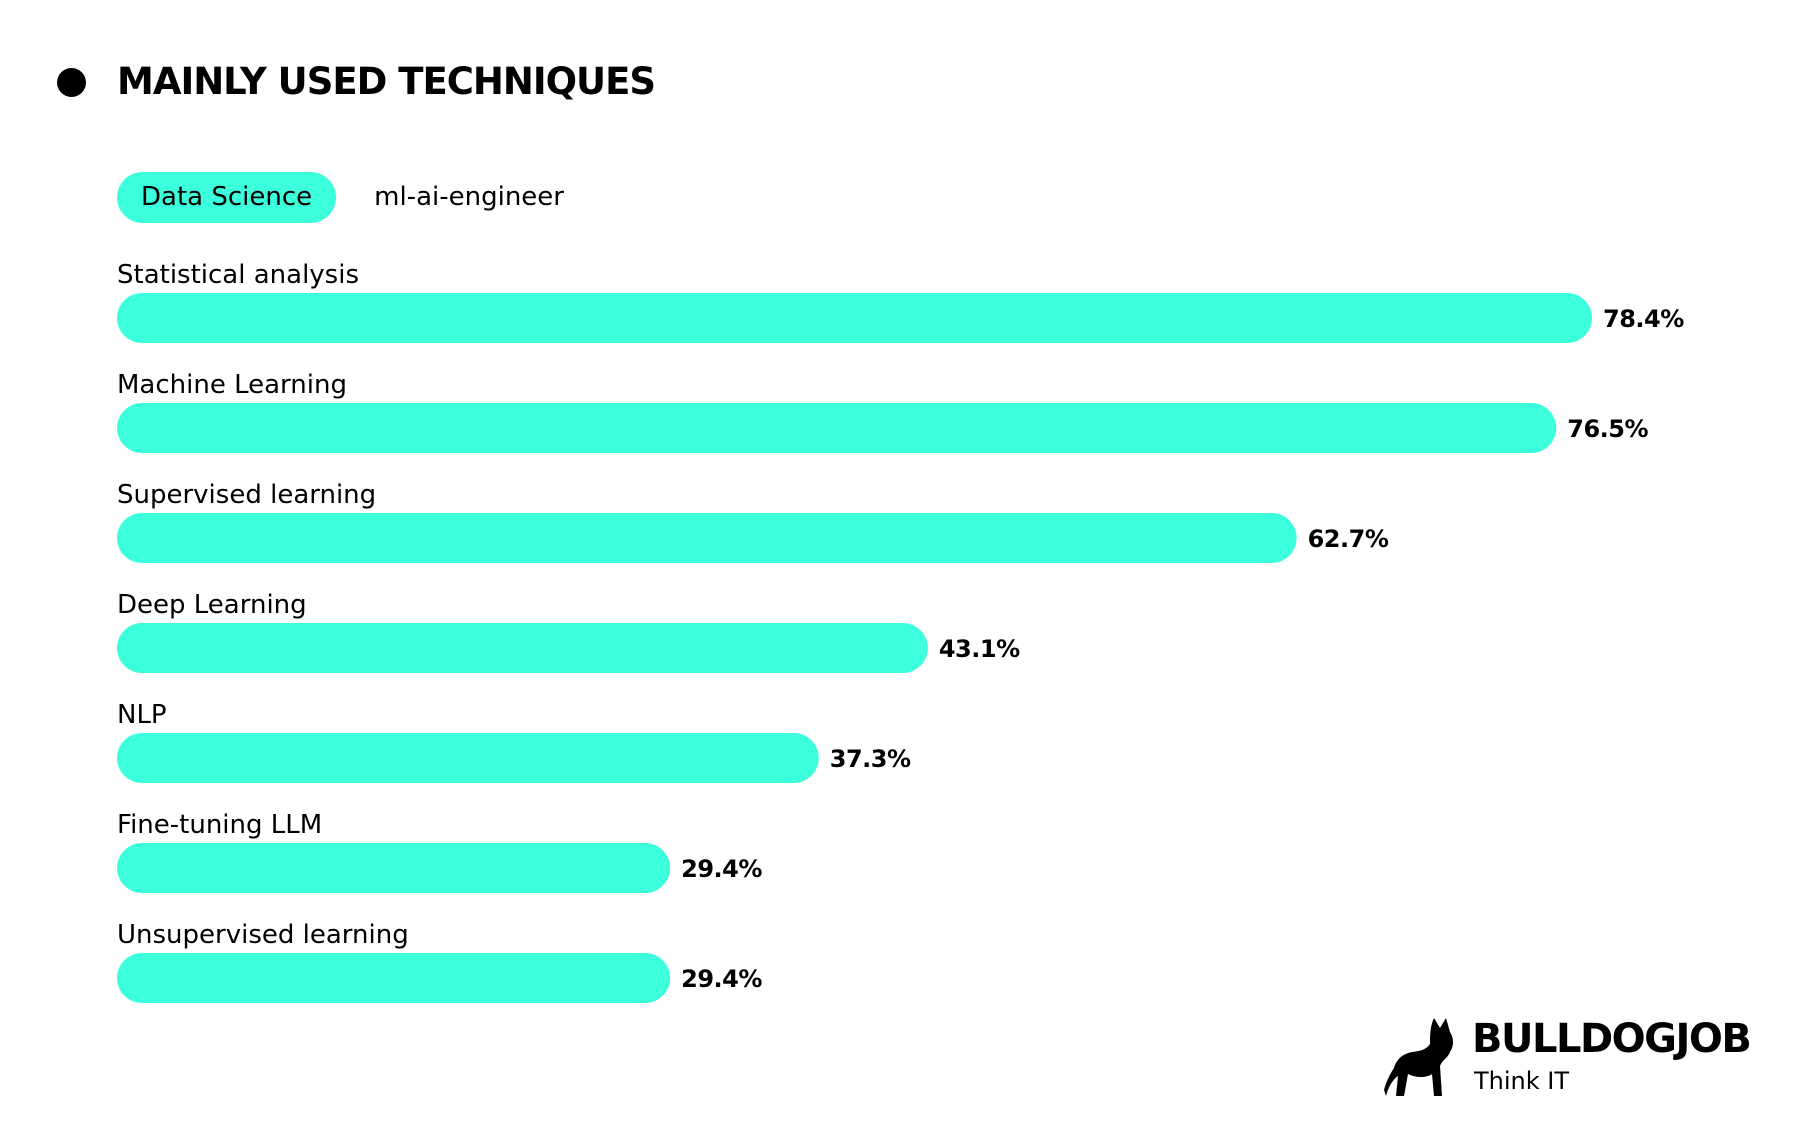  I want to click on title-bullet, so click(71, 82).